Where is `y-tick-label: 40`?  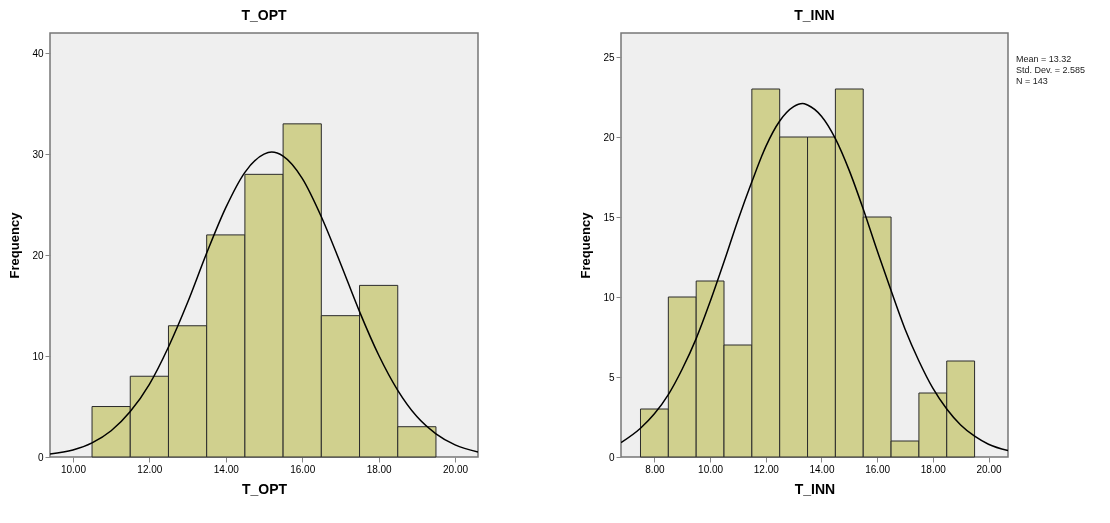 y-tick-label: 40 is located at coordinates (38, 53).